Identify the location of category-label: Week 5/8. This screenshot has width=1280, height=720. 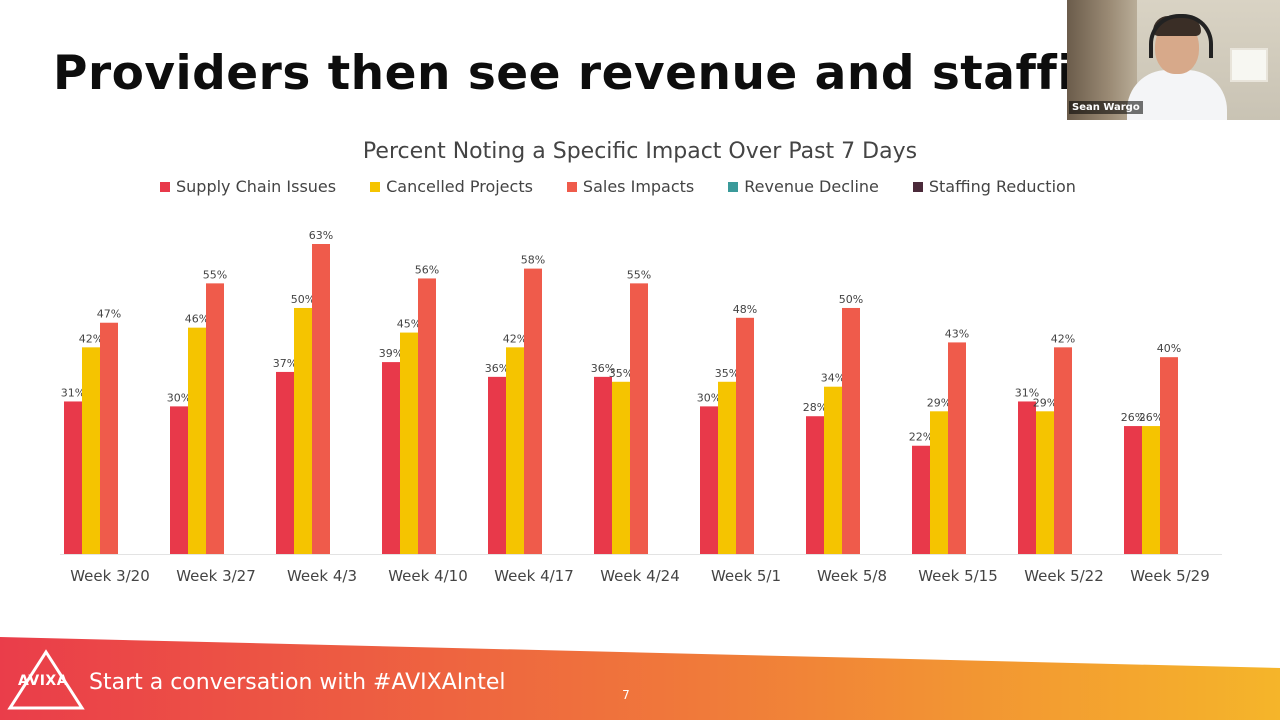
(852, 576).